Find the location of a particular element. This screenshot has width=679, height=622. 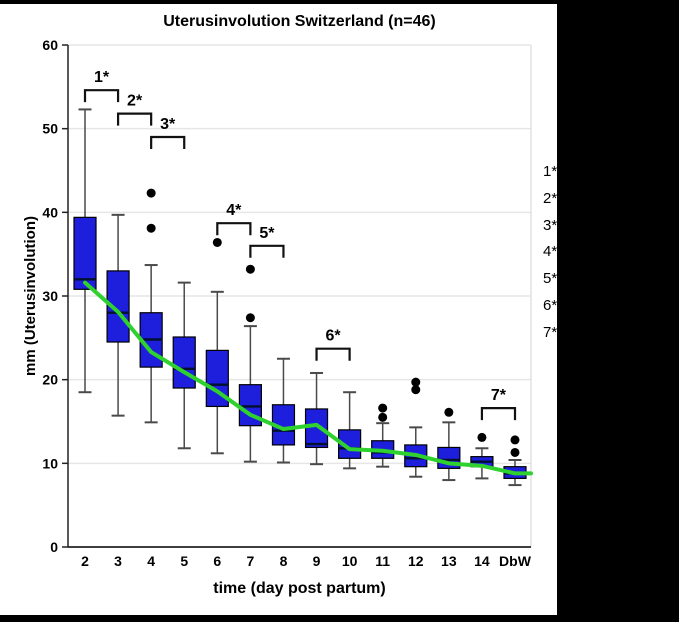

chart-title: Uterusinvolution Switzerland (n=46) is located at coordinates (299, 21).